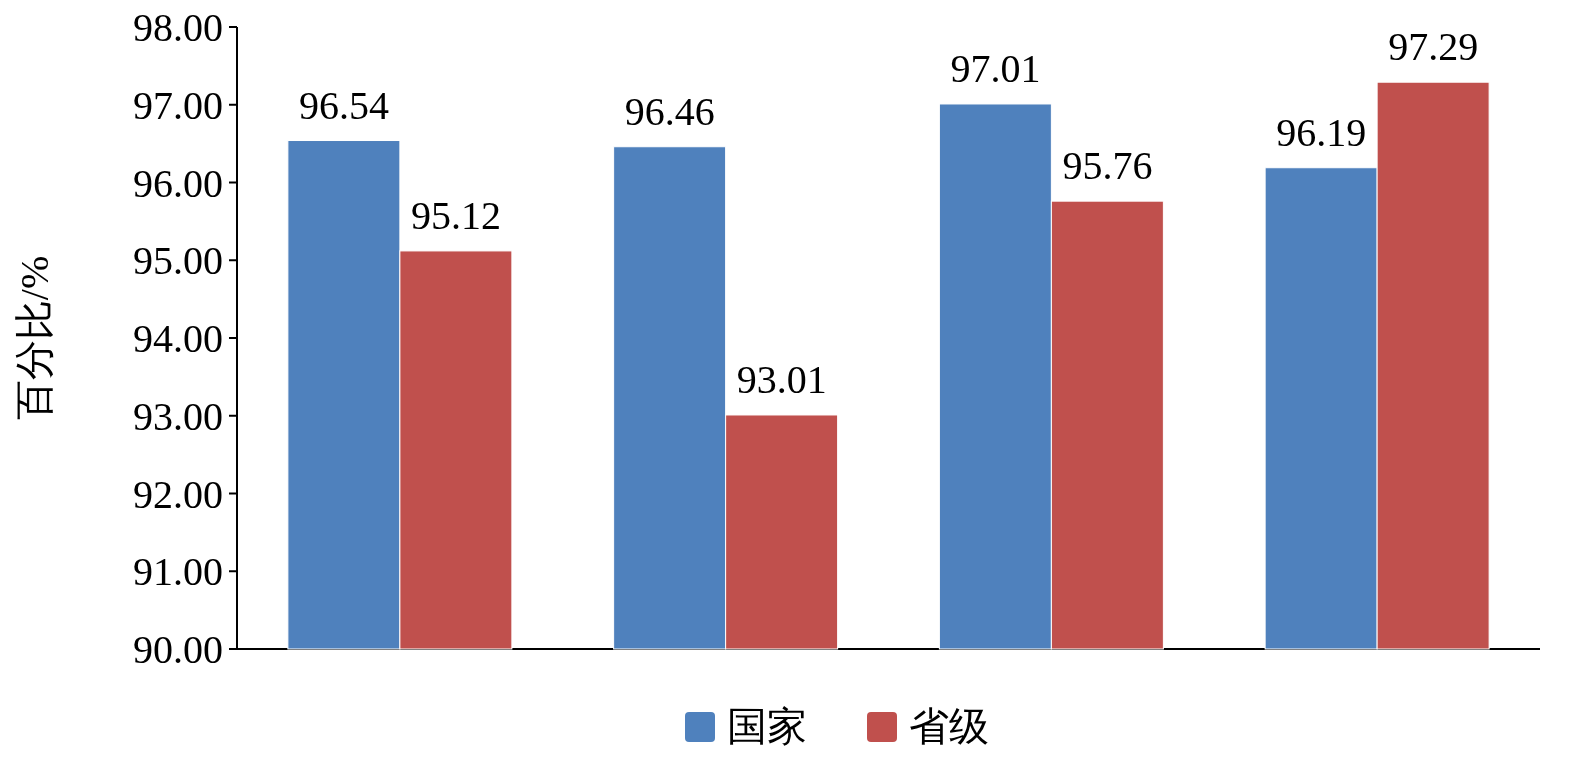 The width and height of the screenshot is (1575, 757). What do you see at coordinates (178, 416) in the screenshot?
I see `y-tick-label: 93.00` at bounding box center [178, 416].